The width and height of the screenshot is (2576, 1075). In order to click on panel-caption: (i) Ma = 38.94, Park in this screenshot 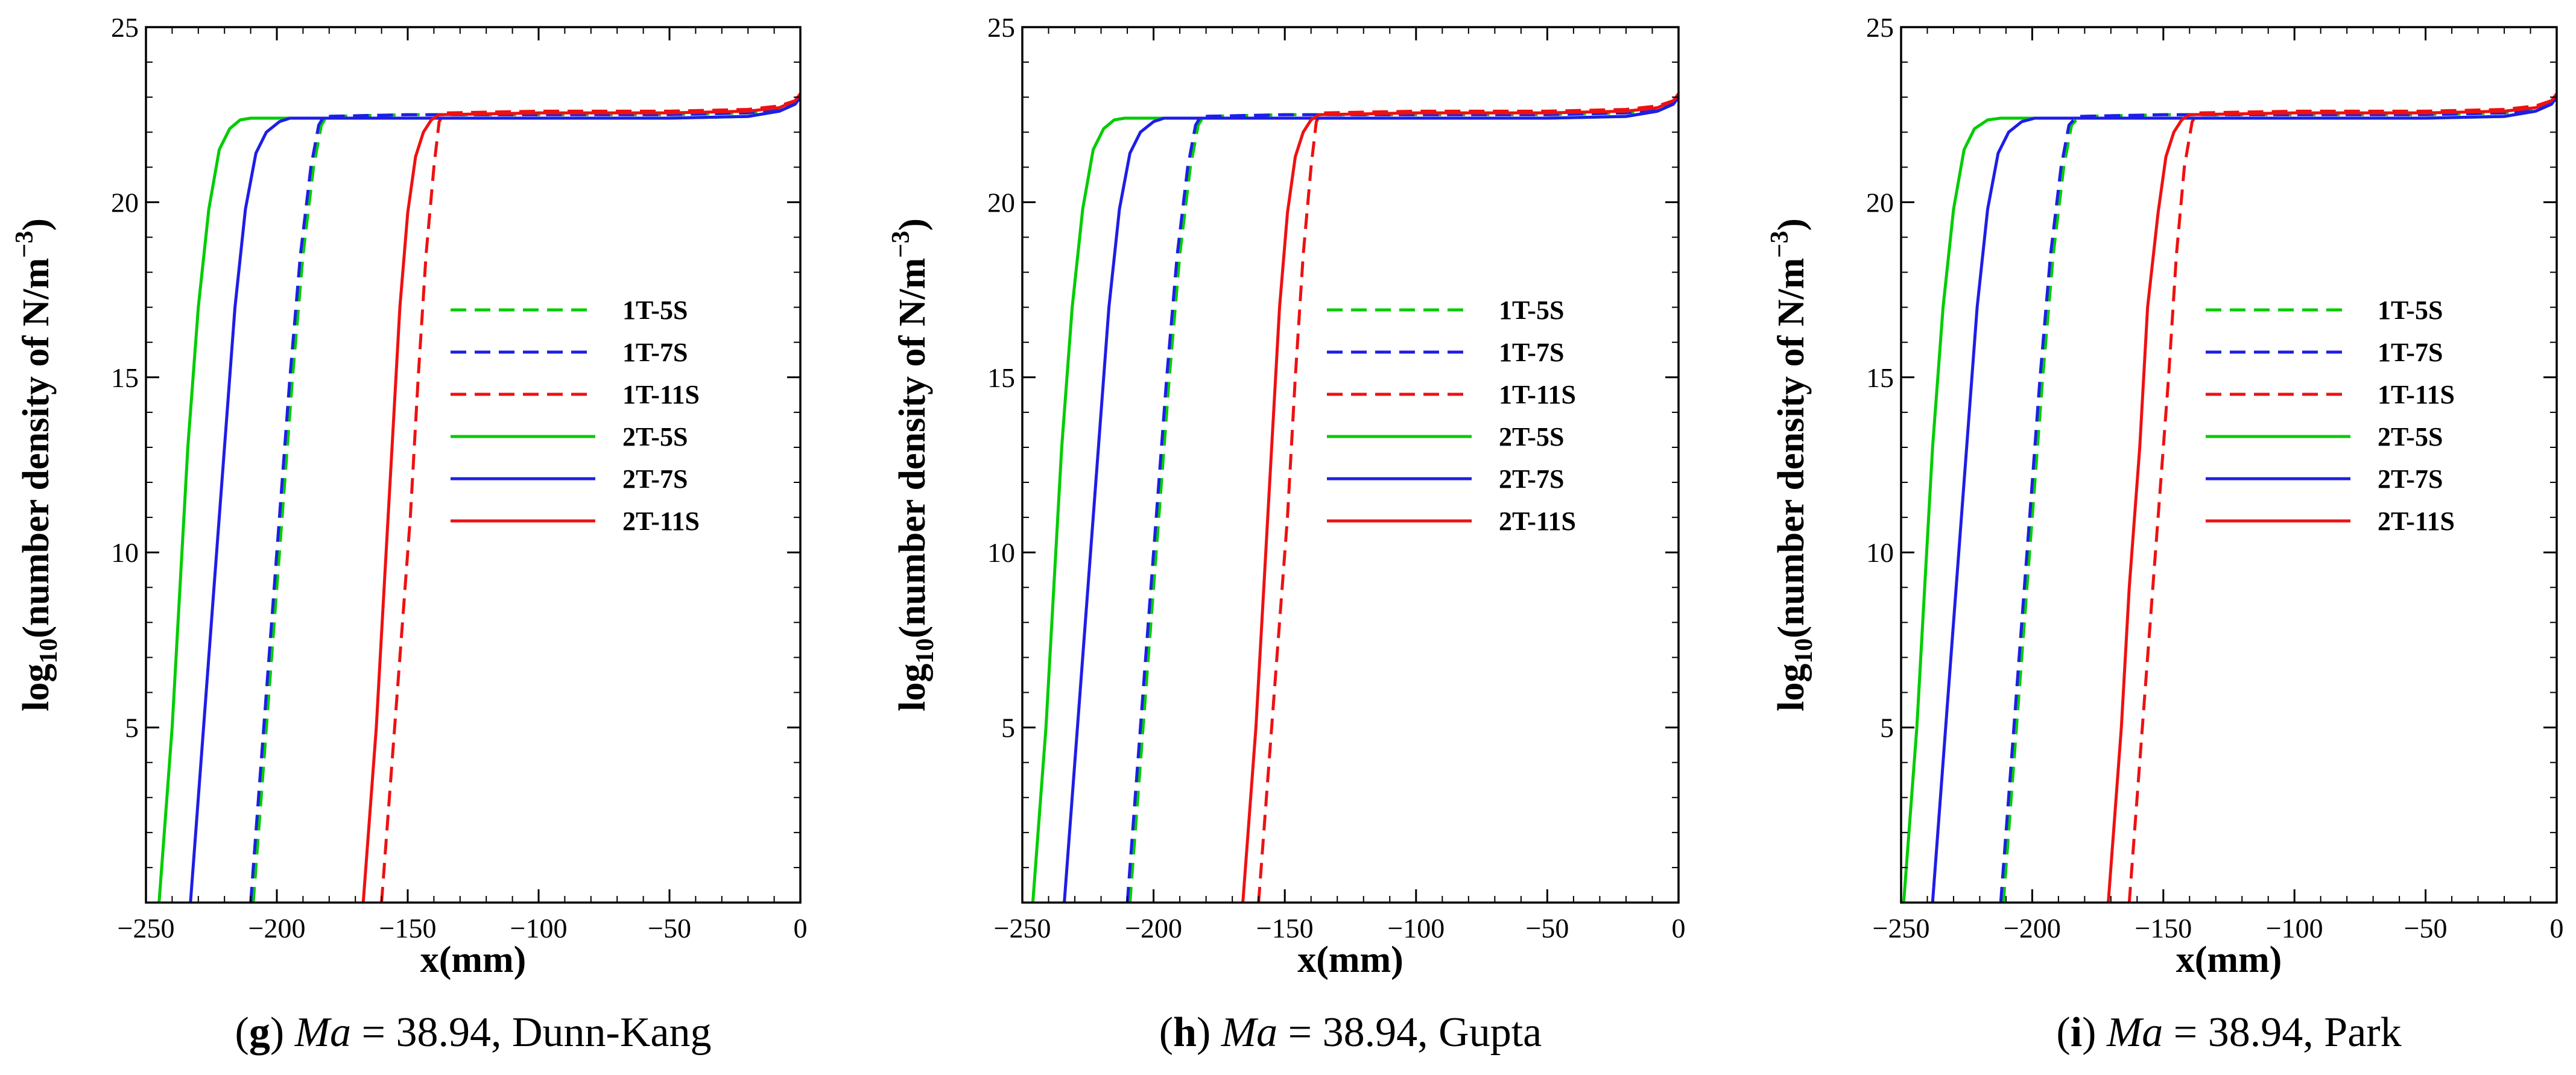, I will do `click(2228, 1033)`.